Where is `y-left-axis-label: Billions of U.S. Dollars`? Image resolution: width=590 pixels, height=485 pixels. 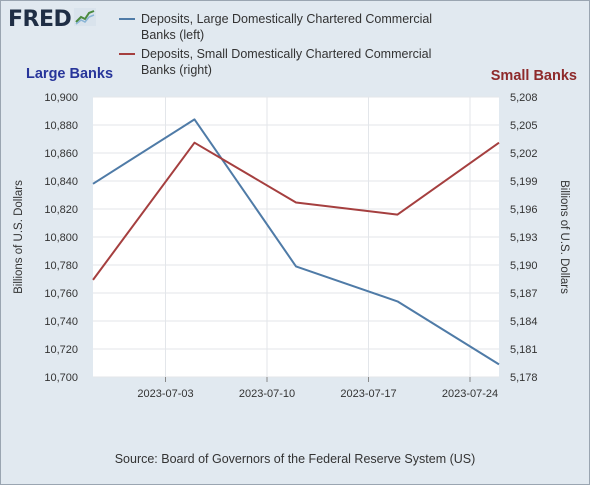 y-left-axis-label: Billions of U.S. Dollars is located at coordinates (19, 237).